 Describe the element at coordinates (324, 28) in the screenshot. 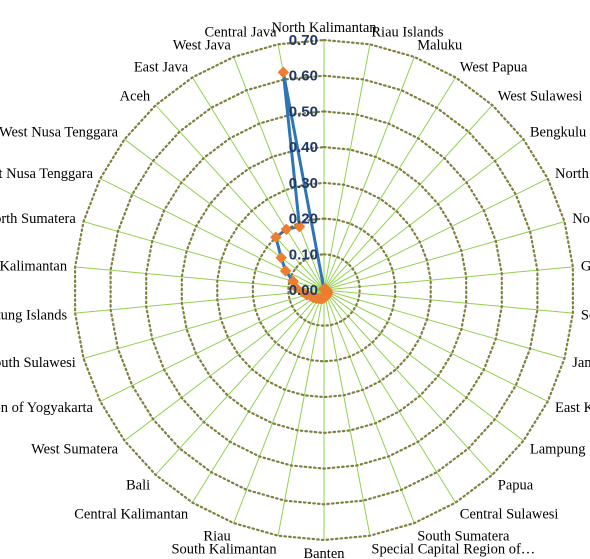

I see `category-label: North Kalimantan` at that location.